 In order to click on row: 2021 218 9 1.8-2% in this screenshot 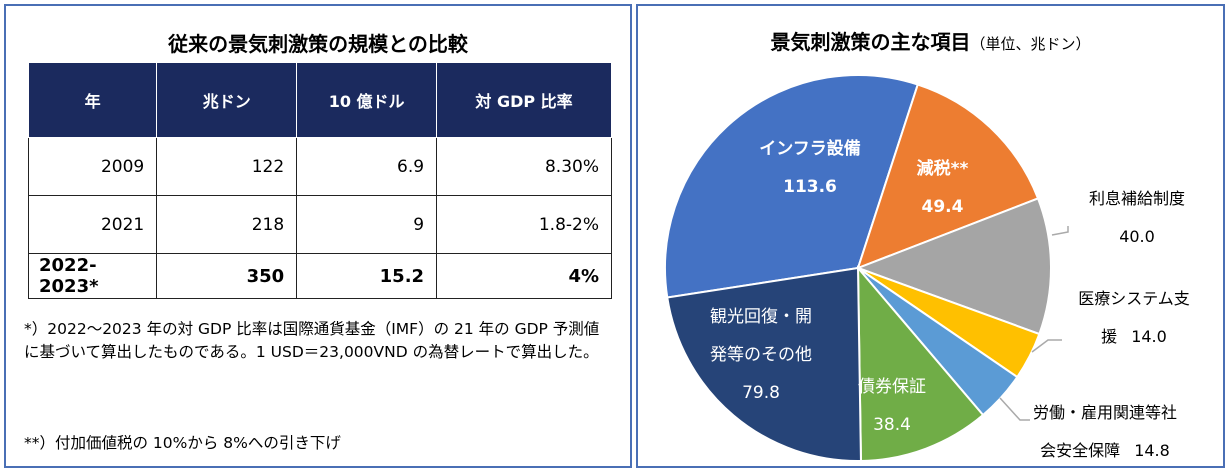, I will do `click(319, 224)`.